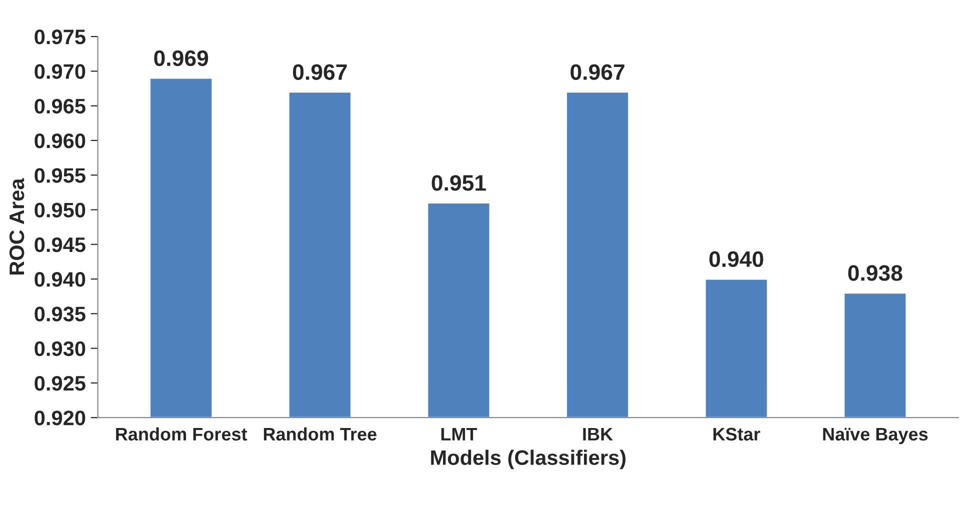 The height and width of the screenshot is (522, 978). Describe the element at coordinates (60, 244) in the screenshot. I see `y-tick-label: 0.945` at that location.